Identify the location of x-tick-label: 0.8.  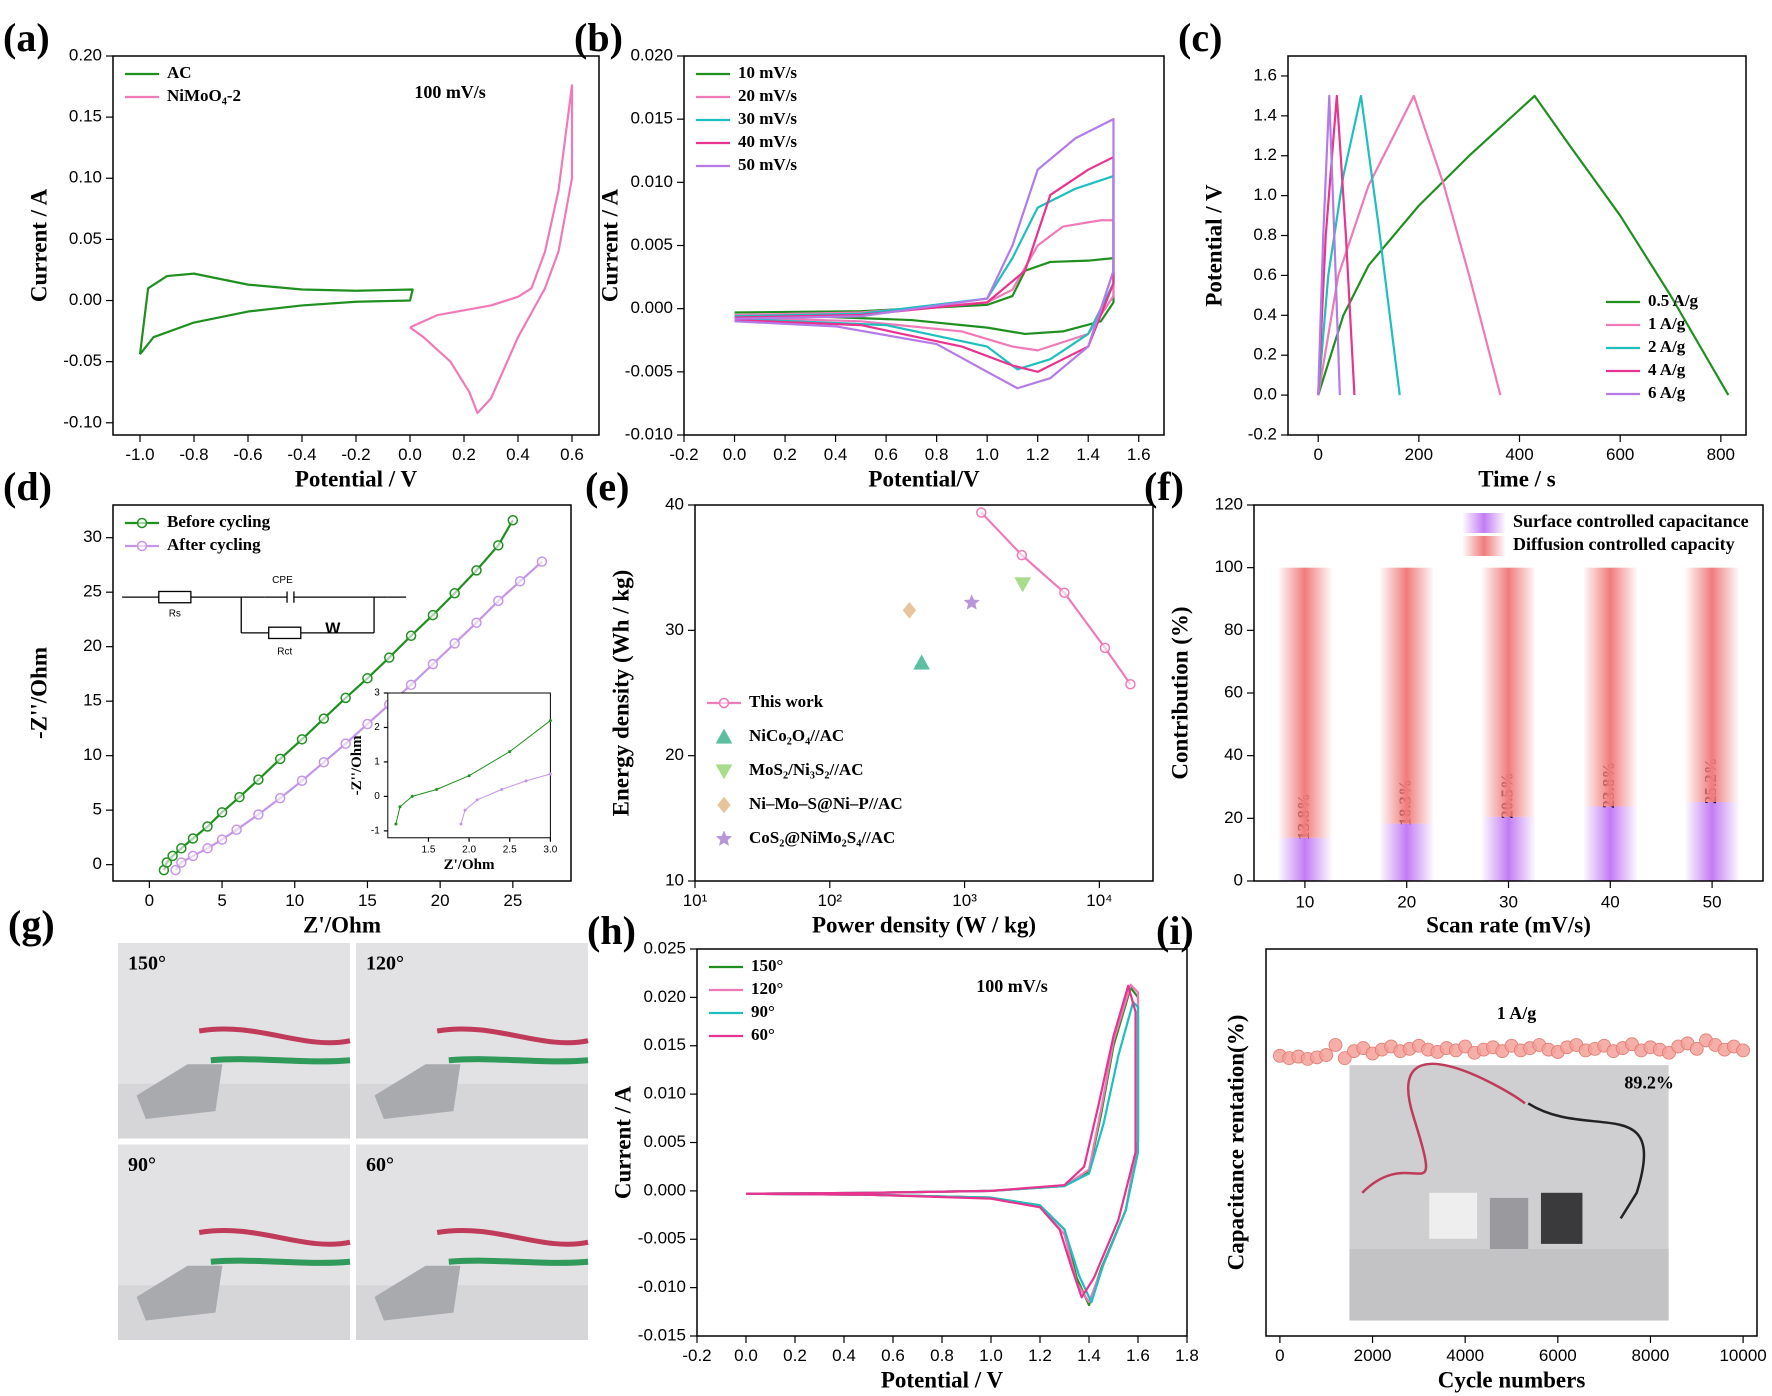
(942, 1355).